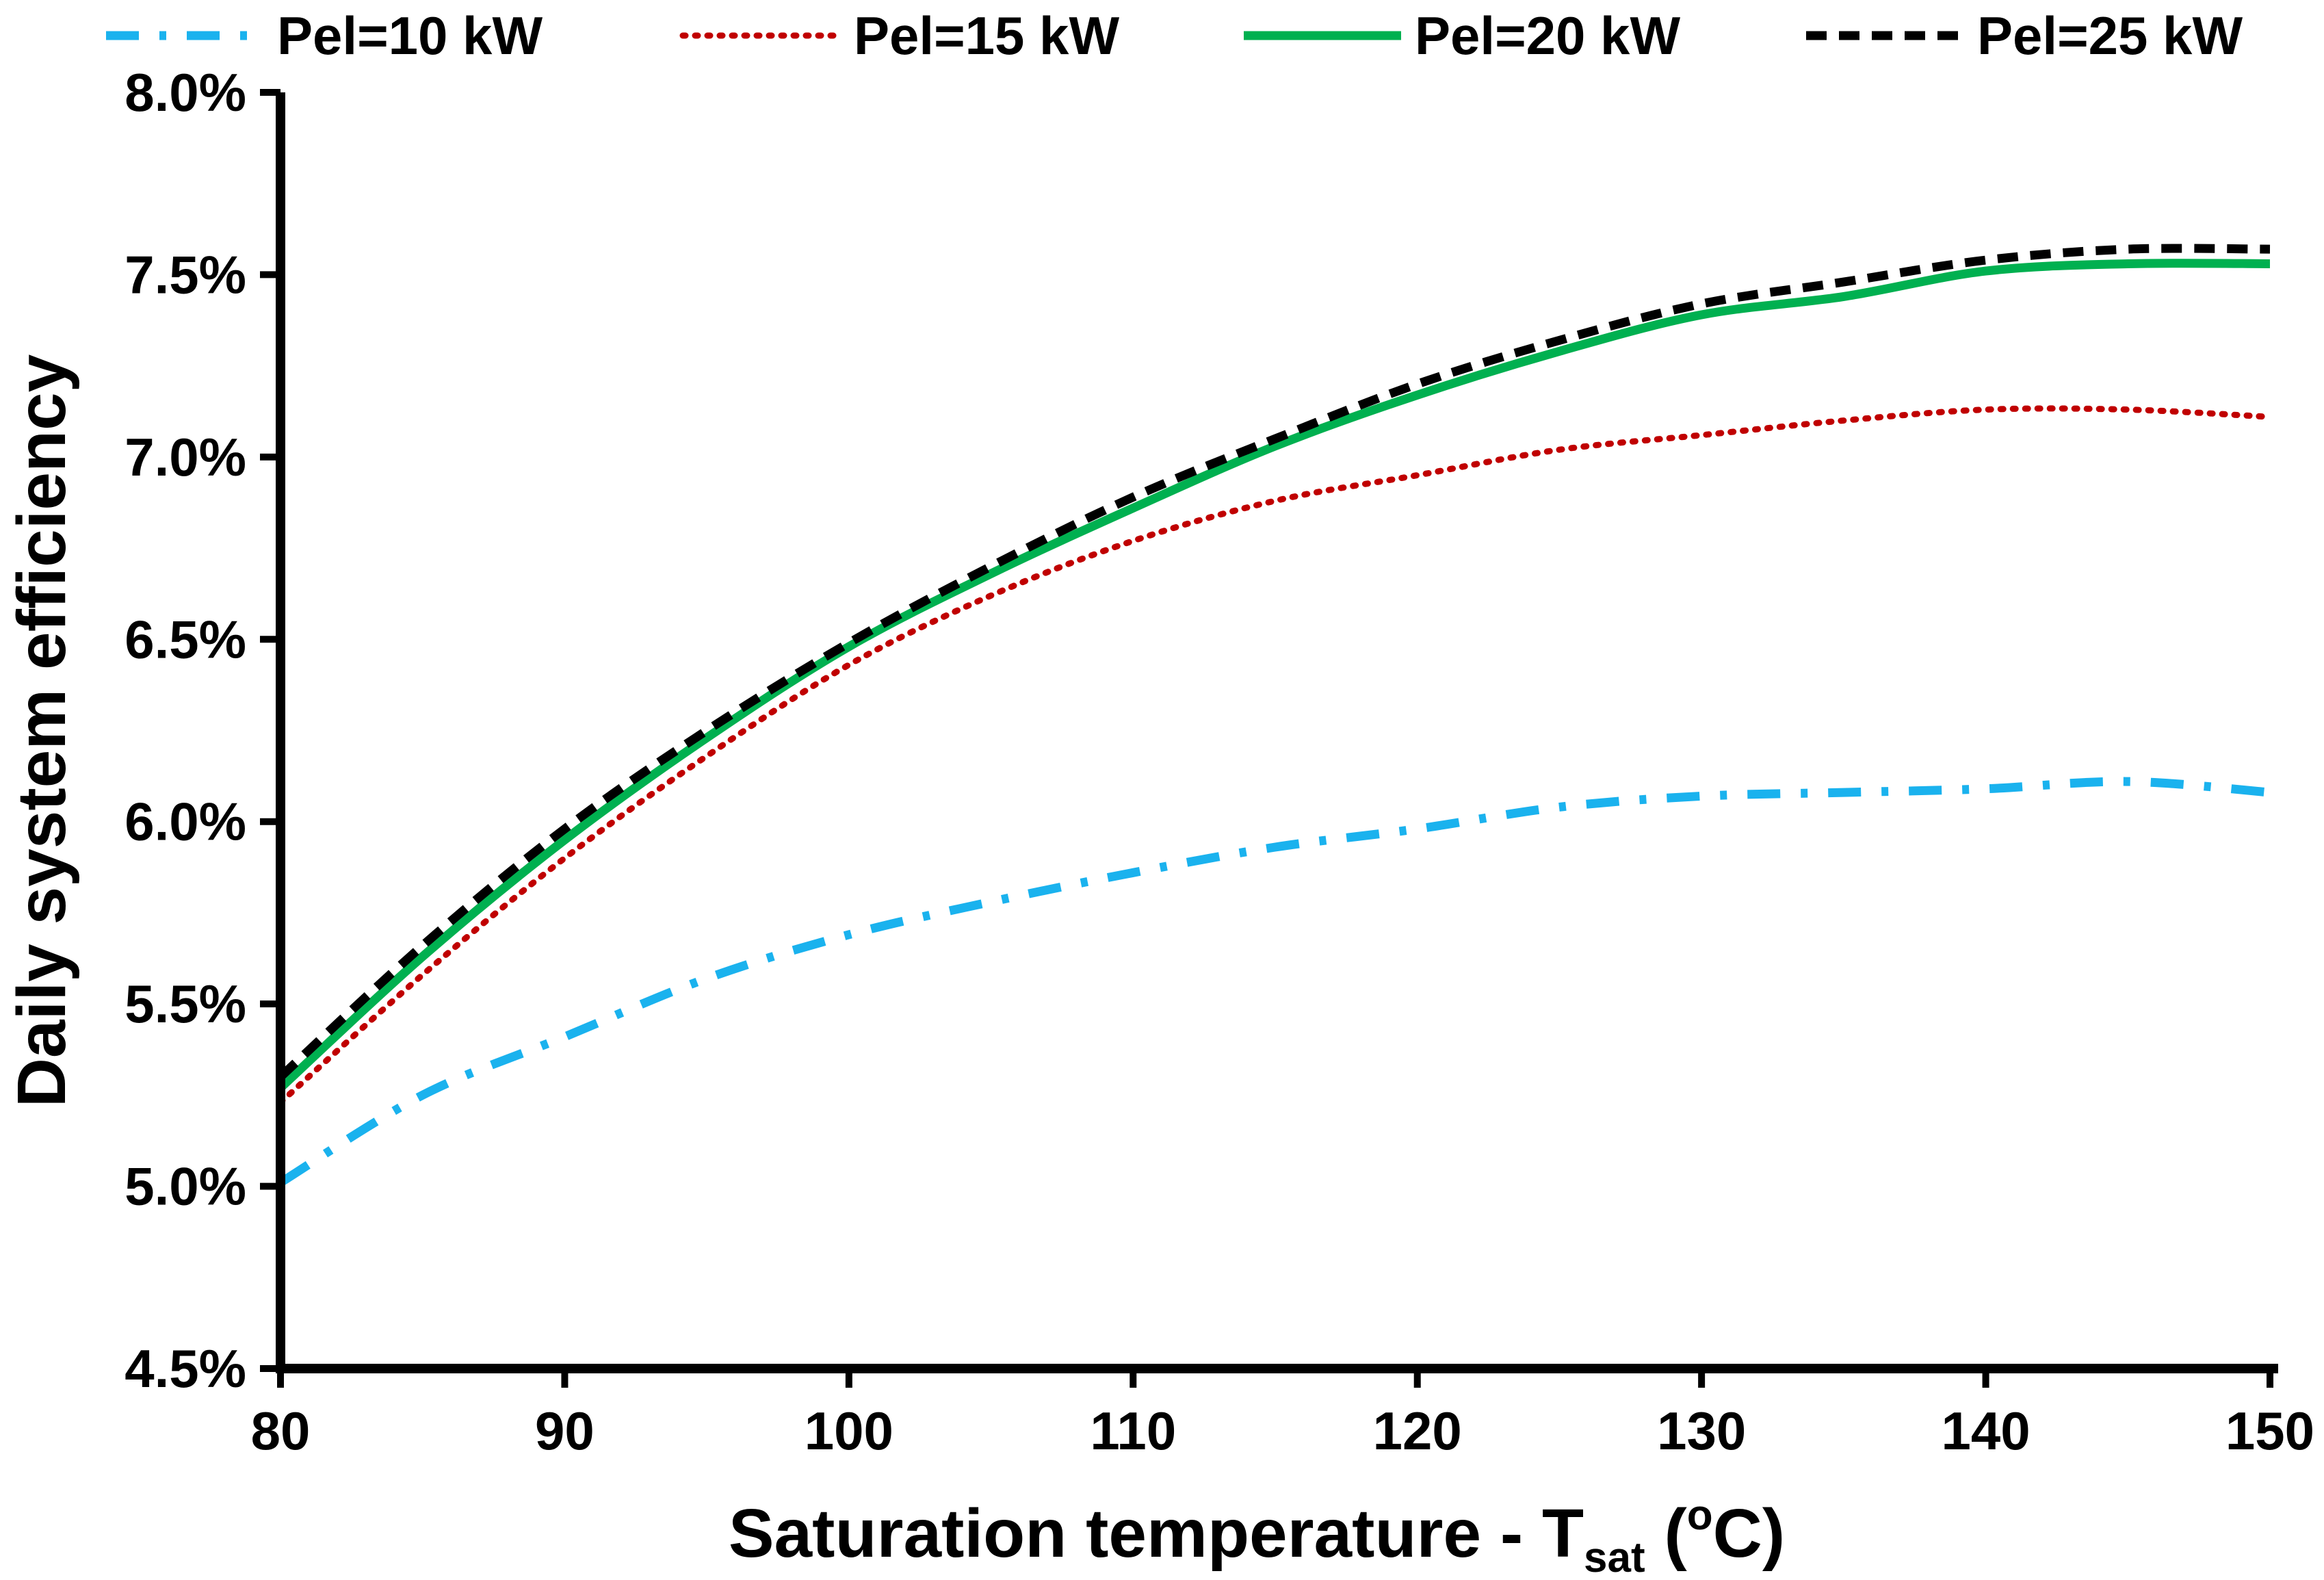  I want to click on x-tick-label: 120, so click(1417, 1431).